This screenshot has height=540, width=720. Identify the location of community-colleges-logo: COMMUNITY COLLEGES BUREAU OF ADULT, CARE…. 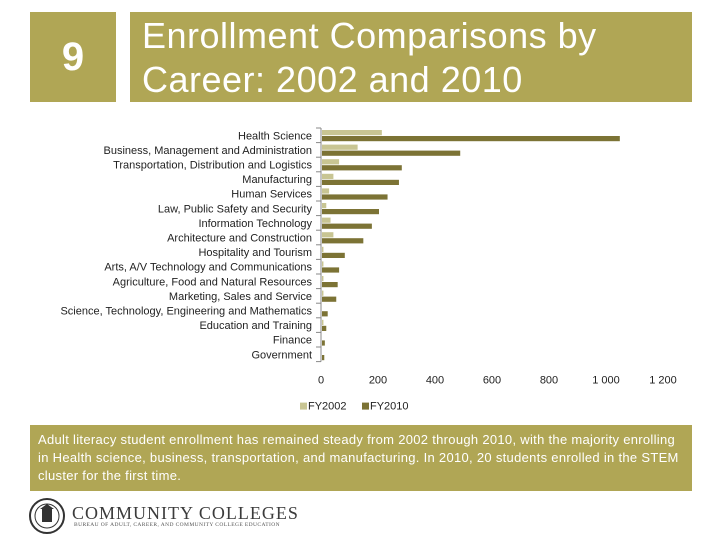
(163, 516).